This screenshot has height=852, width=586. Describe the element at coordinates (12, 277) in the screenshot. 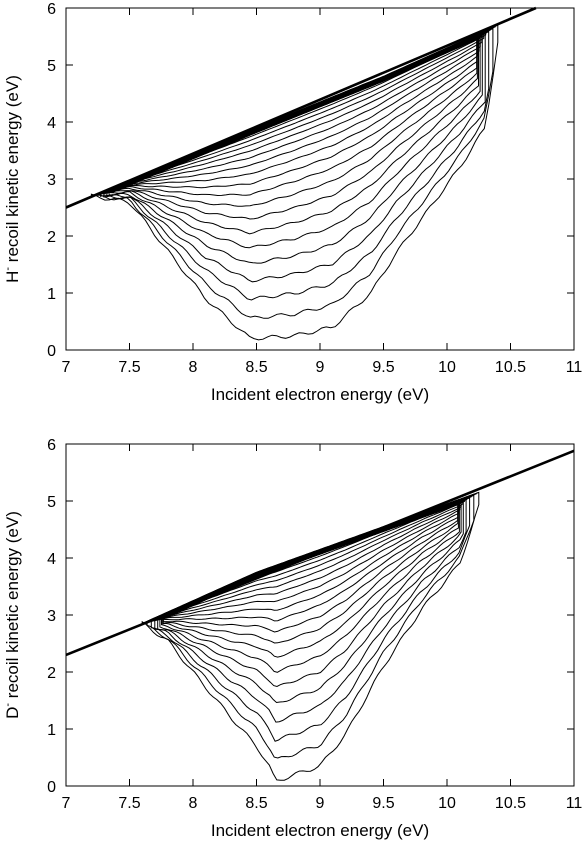

I see `y-label-main-top: H` at that location.